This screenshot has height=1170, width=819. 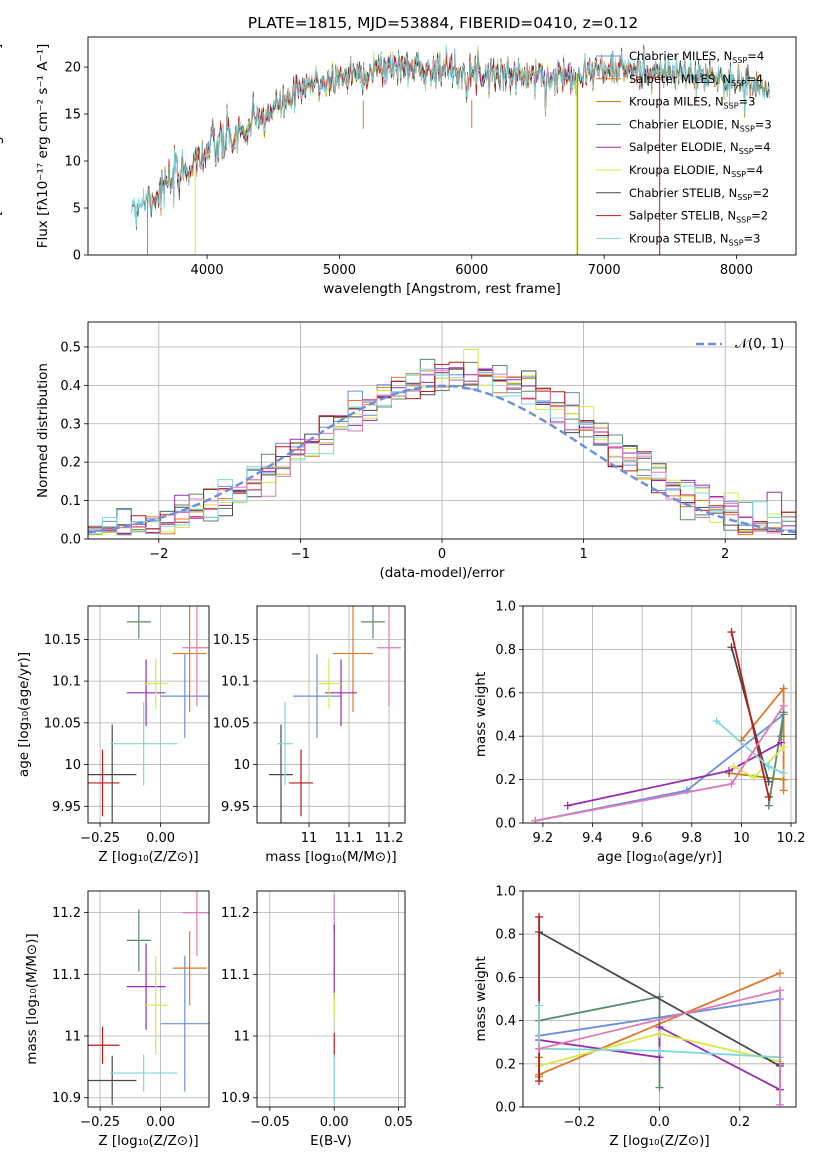 I want to click on y-axis-label-z-weight: mass weight, so click(x=481, y=998).